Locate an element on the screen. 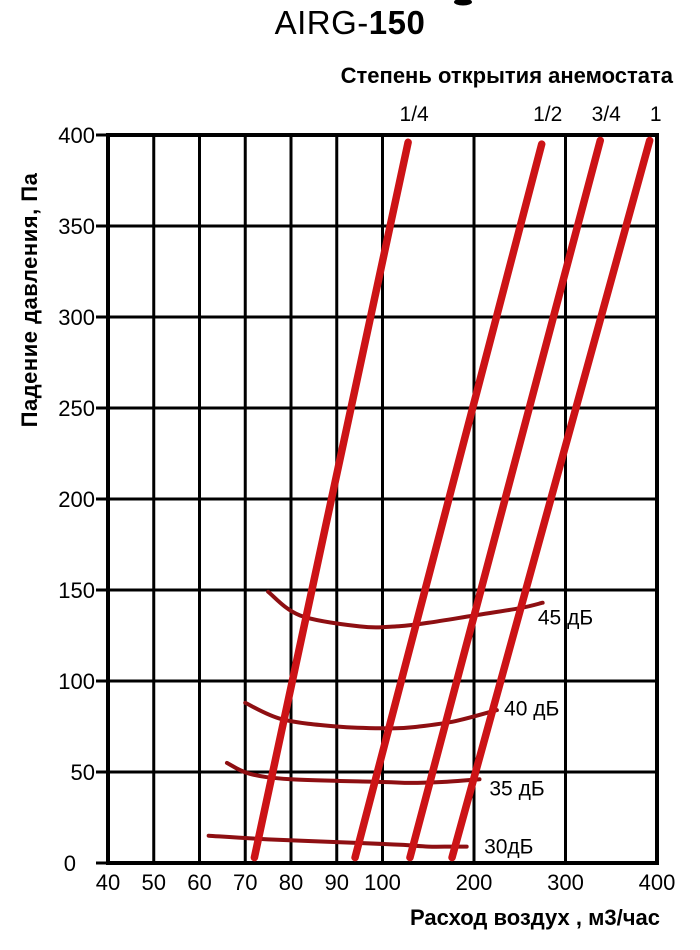 The width and height of the screenshot is (700, 950). chart-subtitle: Степень открытия анемостата is located at coordinates (506, 75).